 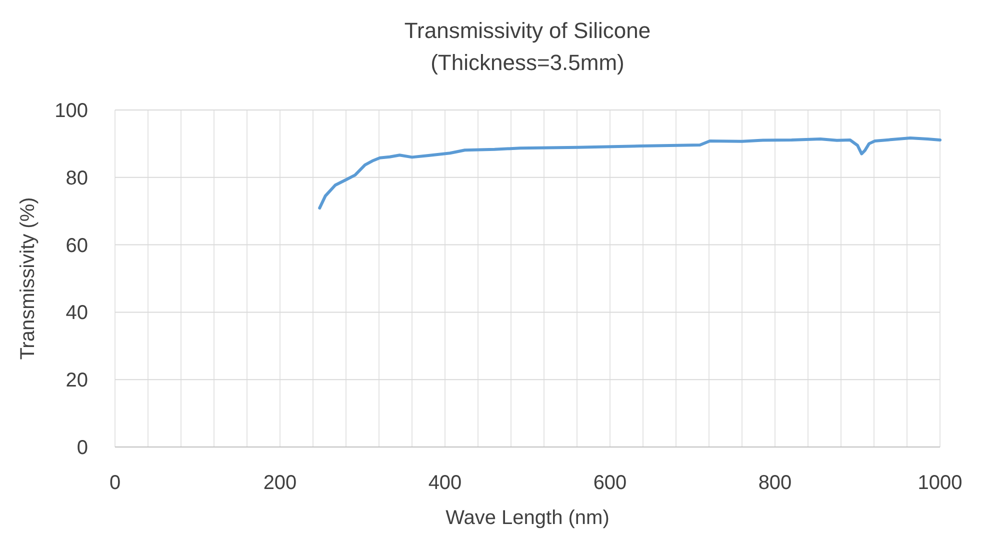 I want to click on chart-title: Transmissivity of Silicone, so click(x=527, y=30).